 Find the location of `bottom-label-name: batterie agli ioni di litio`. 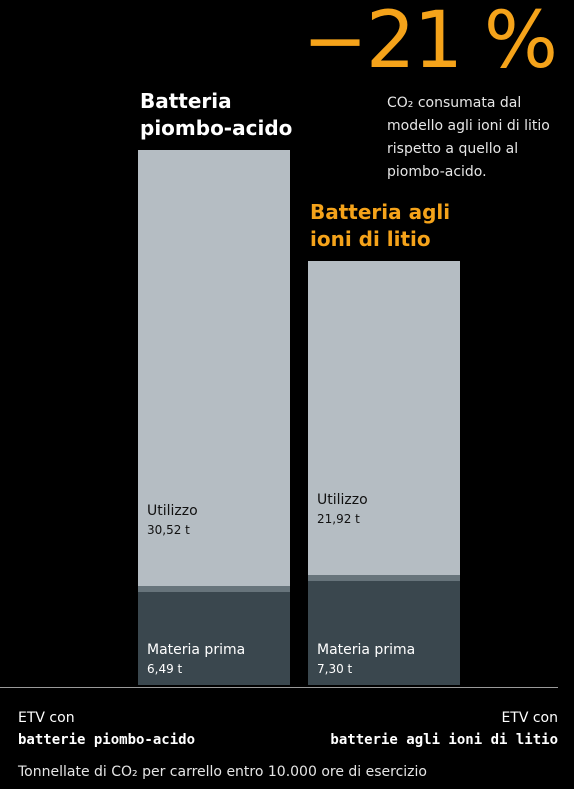

bottom-label-name: batterie agli ioni di litio is located at coordinates (444, 740).